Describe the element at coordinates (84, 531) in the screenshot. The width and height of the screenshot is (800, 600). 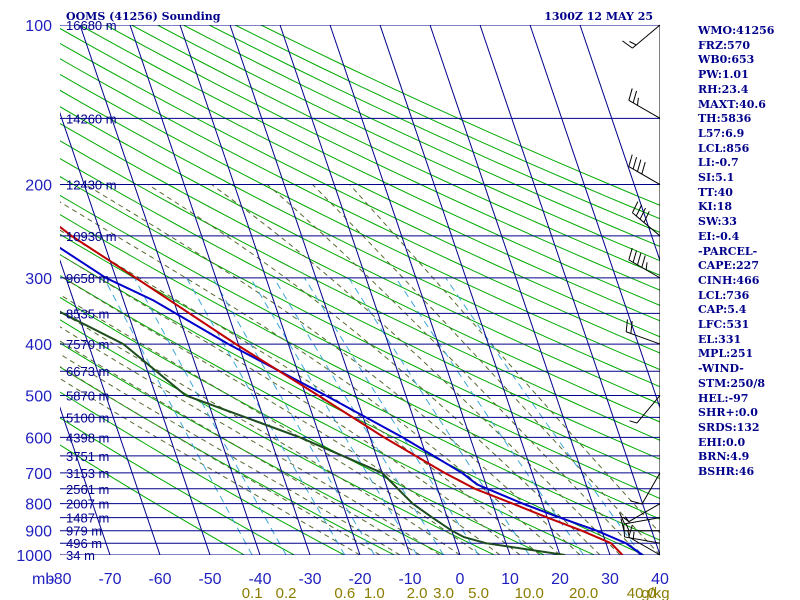
I see `height-label: 979 m` at that location.